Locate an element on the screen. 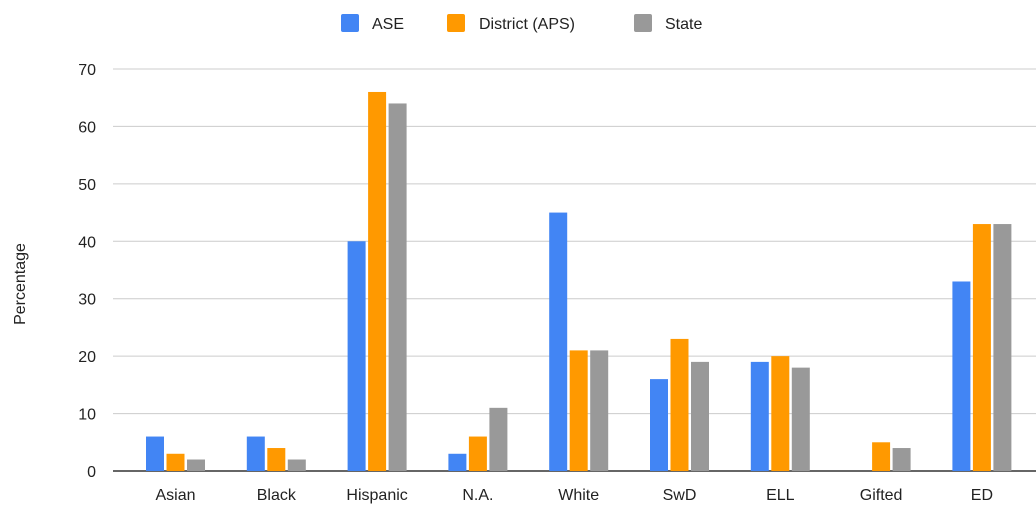 This screenshot has height=509, width=1036. bar-district-aps-gifted is located at coordinates (881, 456).